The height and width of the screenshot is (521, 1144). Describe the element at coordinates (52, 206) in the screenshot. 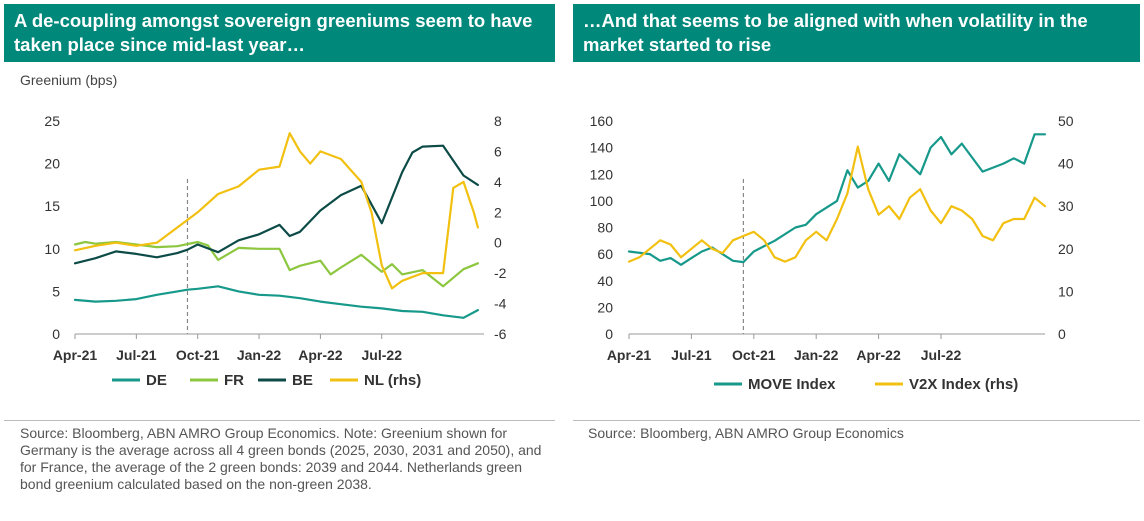

I see `left-y-tick-label: 15` at that location.